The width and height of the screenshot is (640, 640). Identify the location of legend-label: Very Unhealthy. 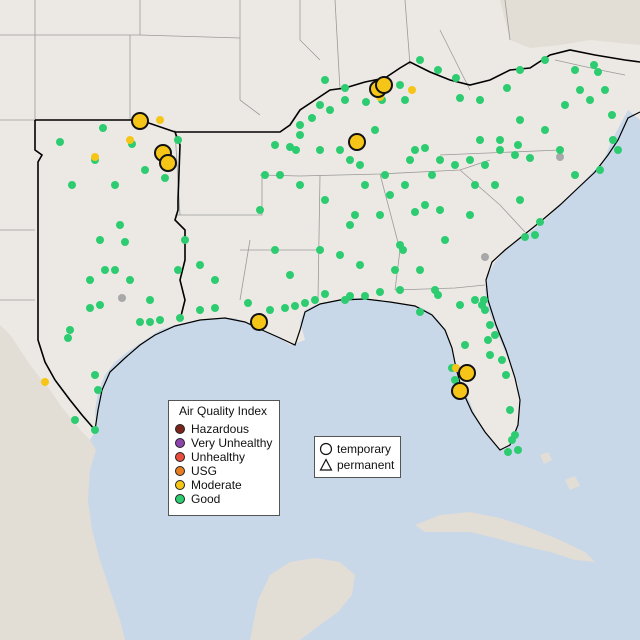
(232, 443).